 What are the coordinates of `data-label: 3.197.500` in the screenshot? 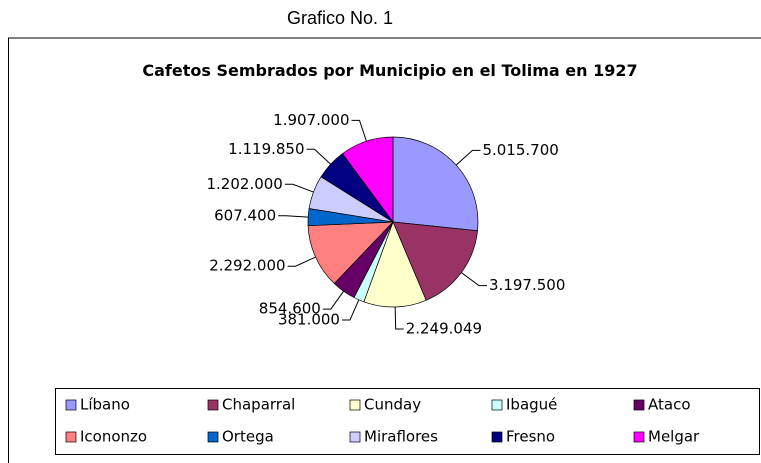 It's located at (527, 285).